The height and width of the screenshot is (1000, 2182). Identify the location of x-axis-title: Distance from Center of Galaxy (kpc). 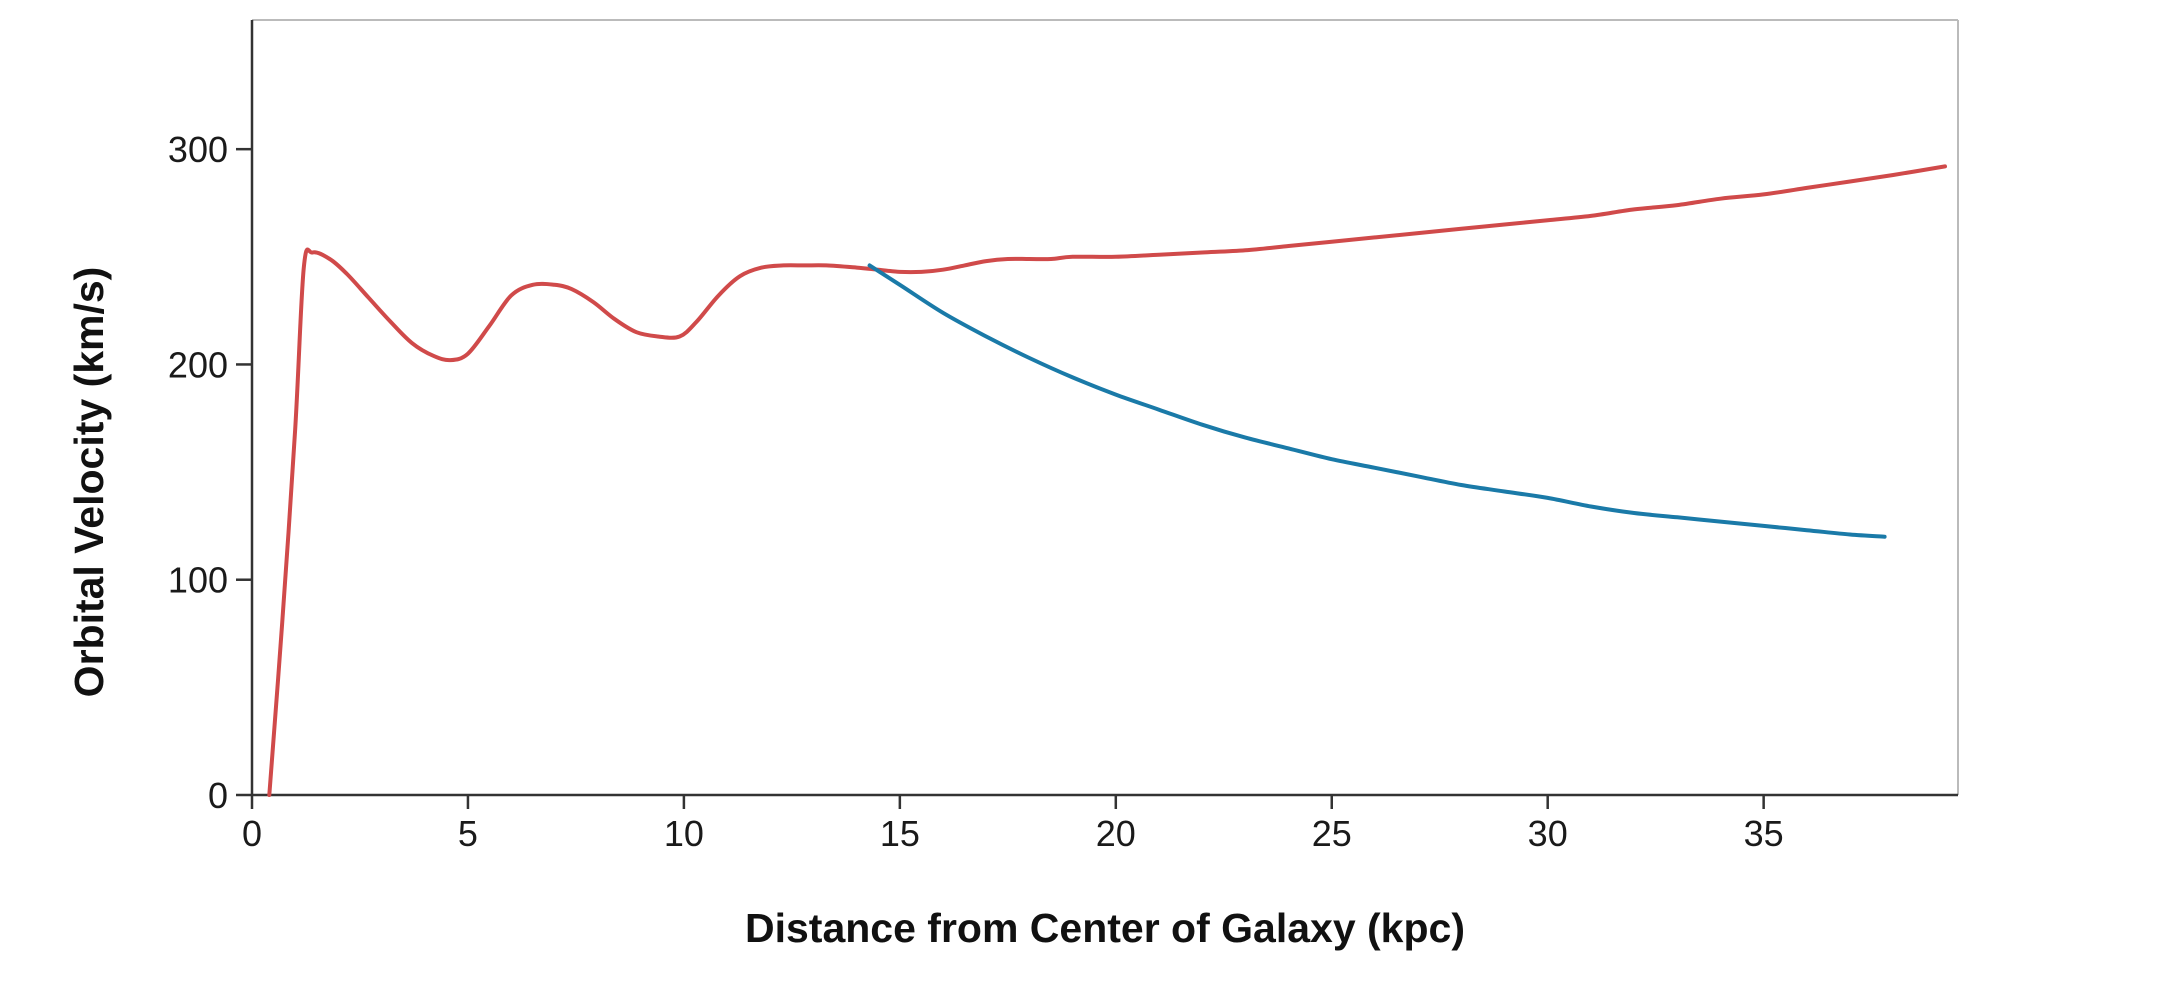
(1105, 928).